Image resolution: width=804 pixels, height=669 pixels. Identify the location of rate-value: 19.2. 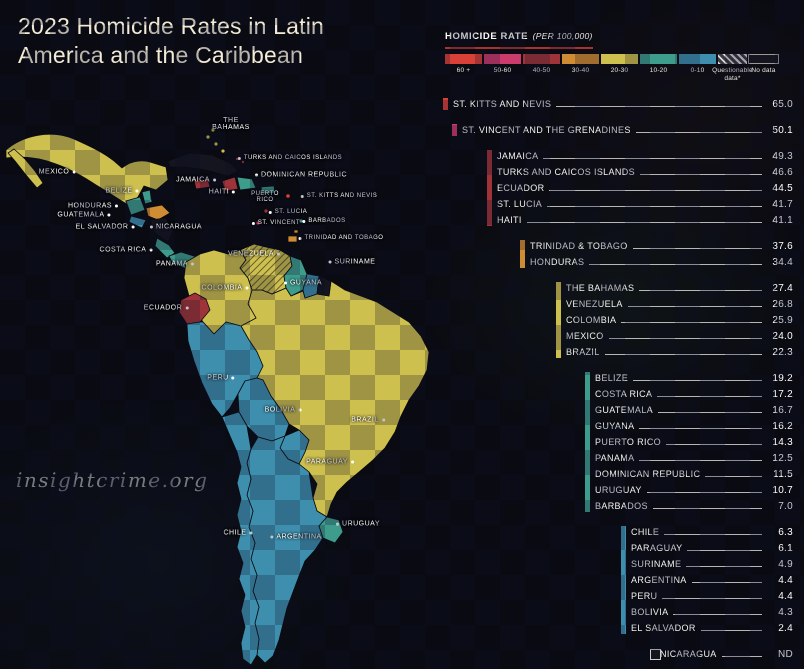
(782, 378).